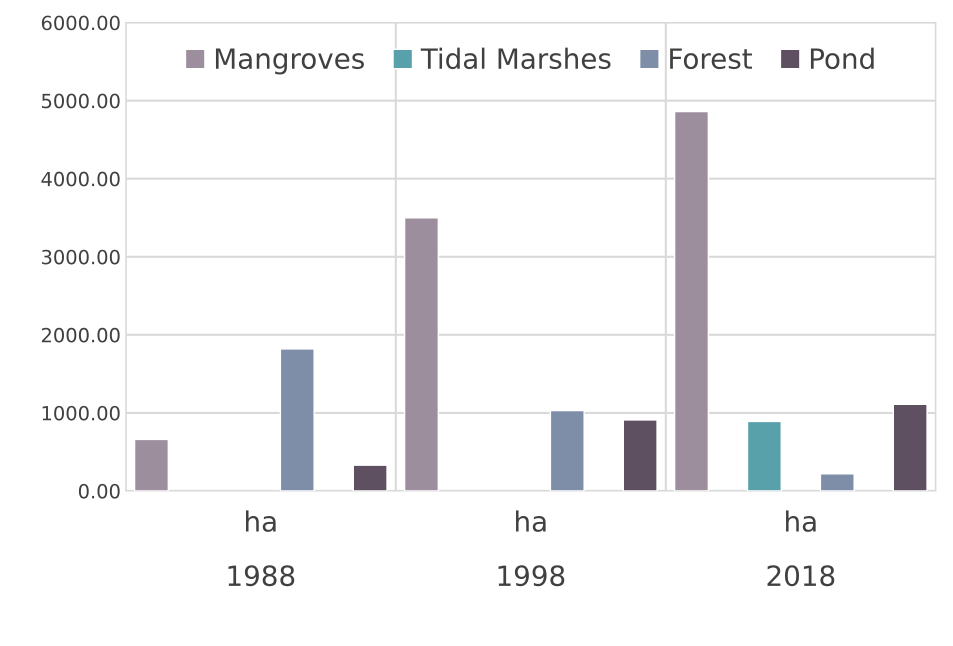  What do you see at coordinates (261, 548) in the screenshot?
I see `x-tick-label: ha 1988` at bounding box center [261, 548].